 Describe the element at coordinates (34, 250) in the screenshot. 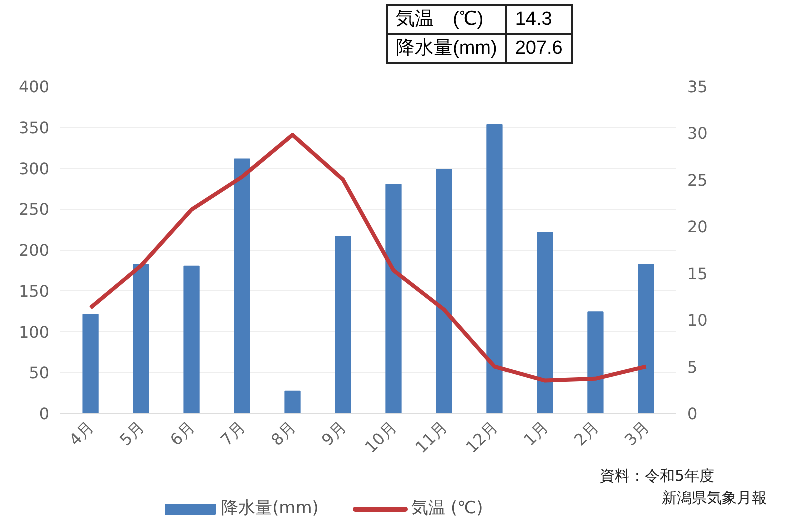

I see `y-tick-label: 200` at that location.